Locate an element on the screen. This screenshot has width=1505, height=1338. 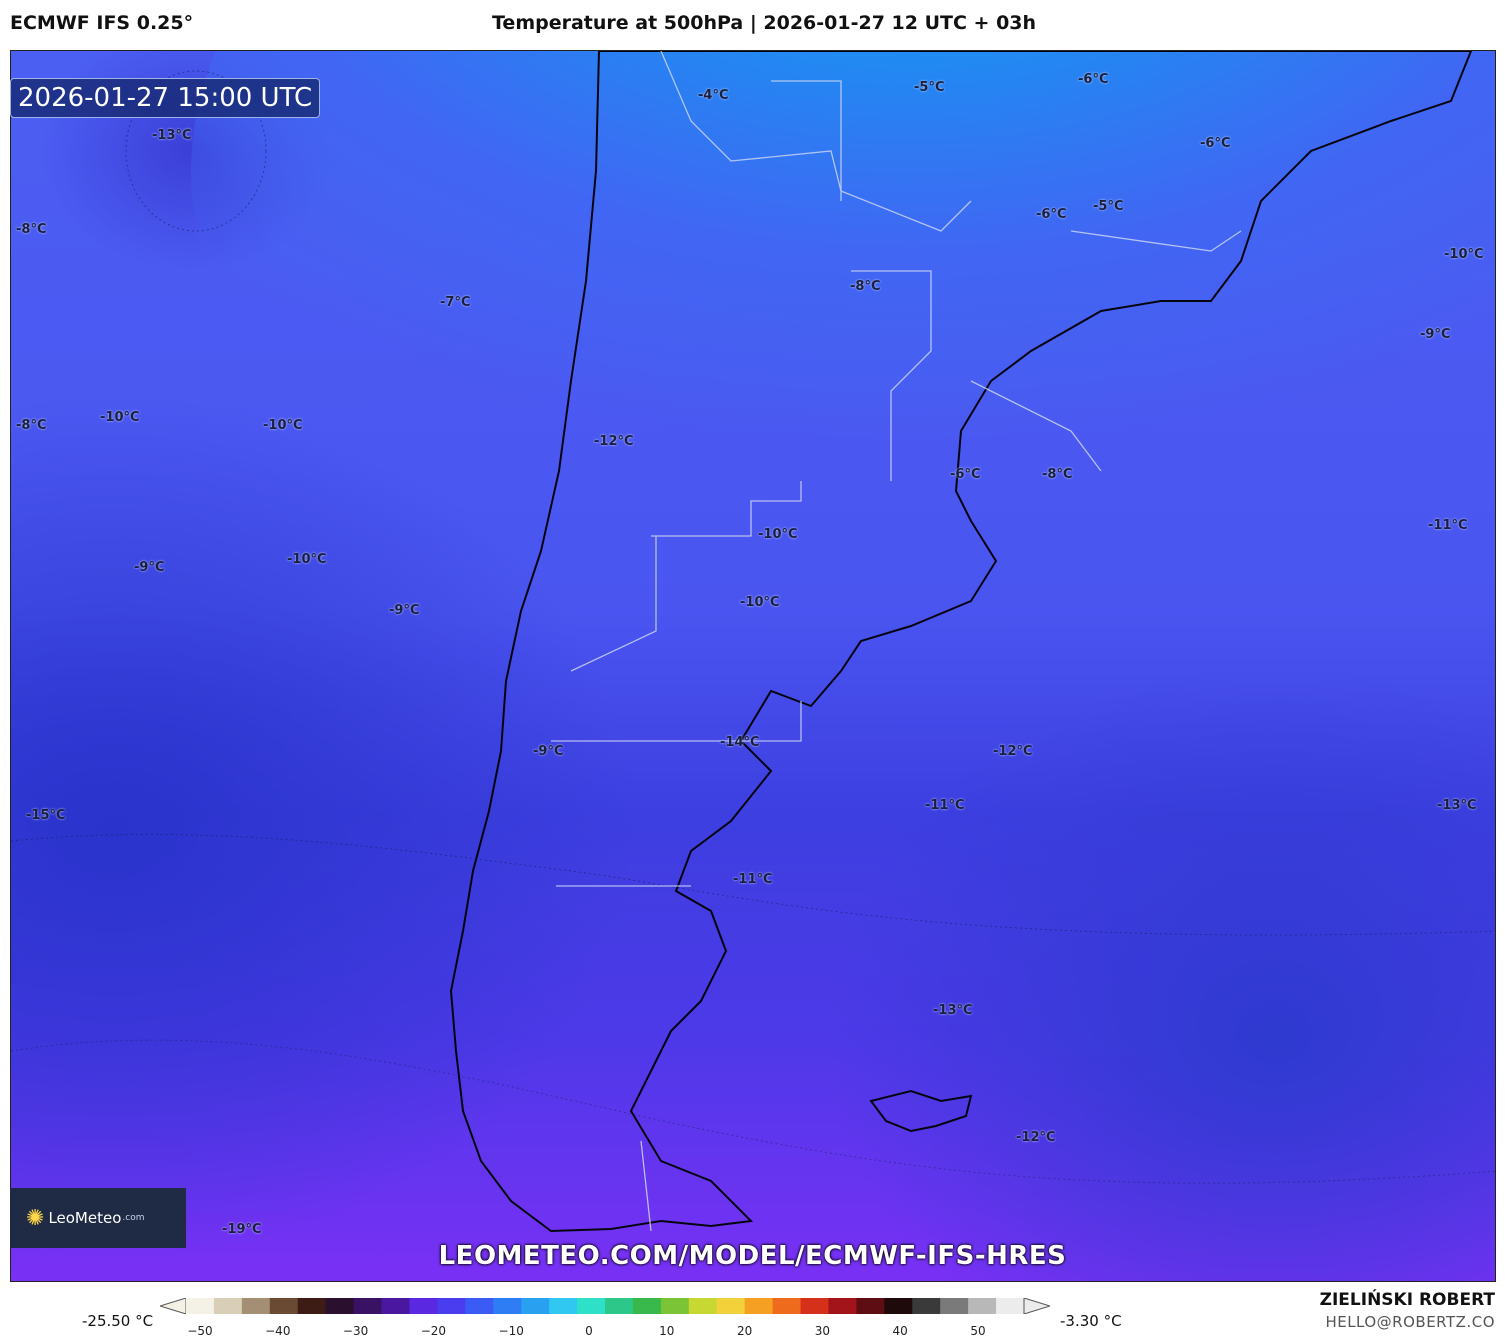
scale-max-label: -3.30 °C is located at coordinates (1091, 1321).